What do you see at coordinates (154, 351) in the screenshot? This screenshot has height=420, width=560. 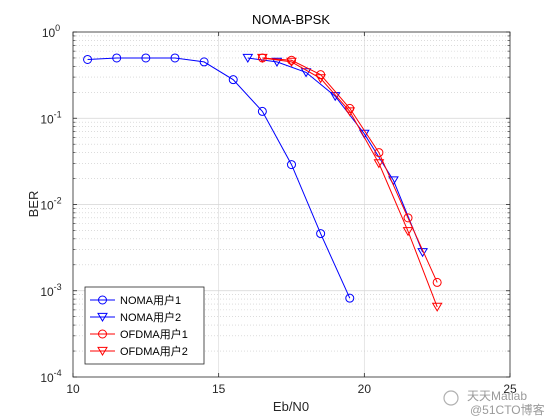 I see `legend-entry-label: OFDMA用户2` at bounding box center [154, 351].